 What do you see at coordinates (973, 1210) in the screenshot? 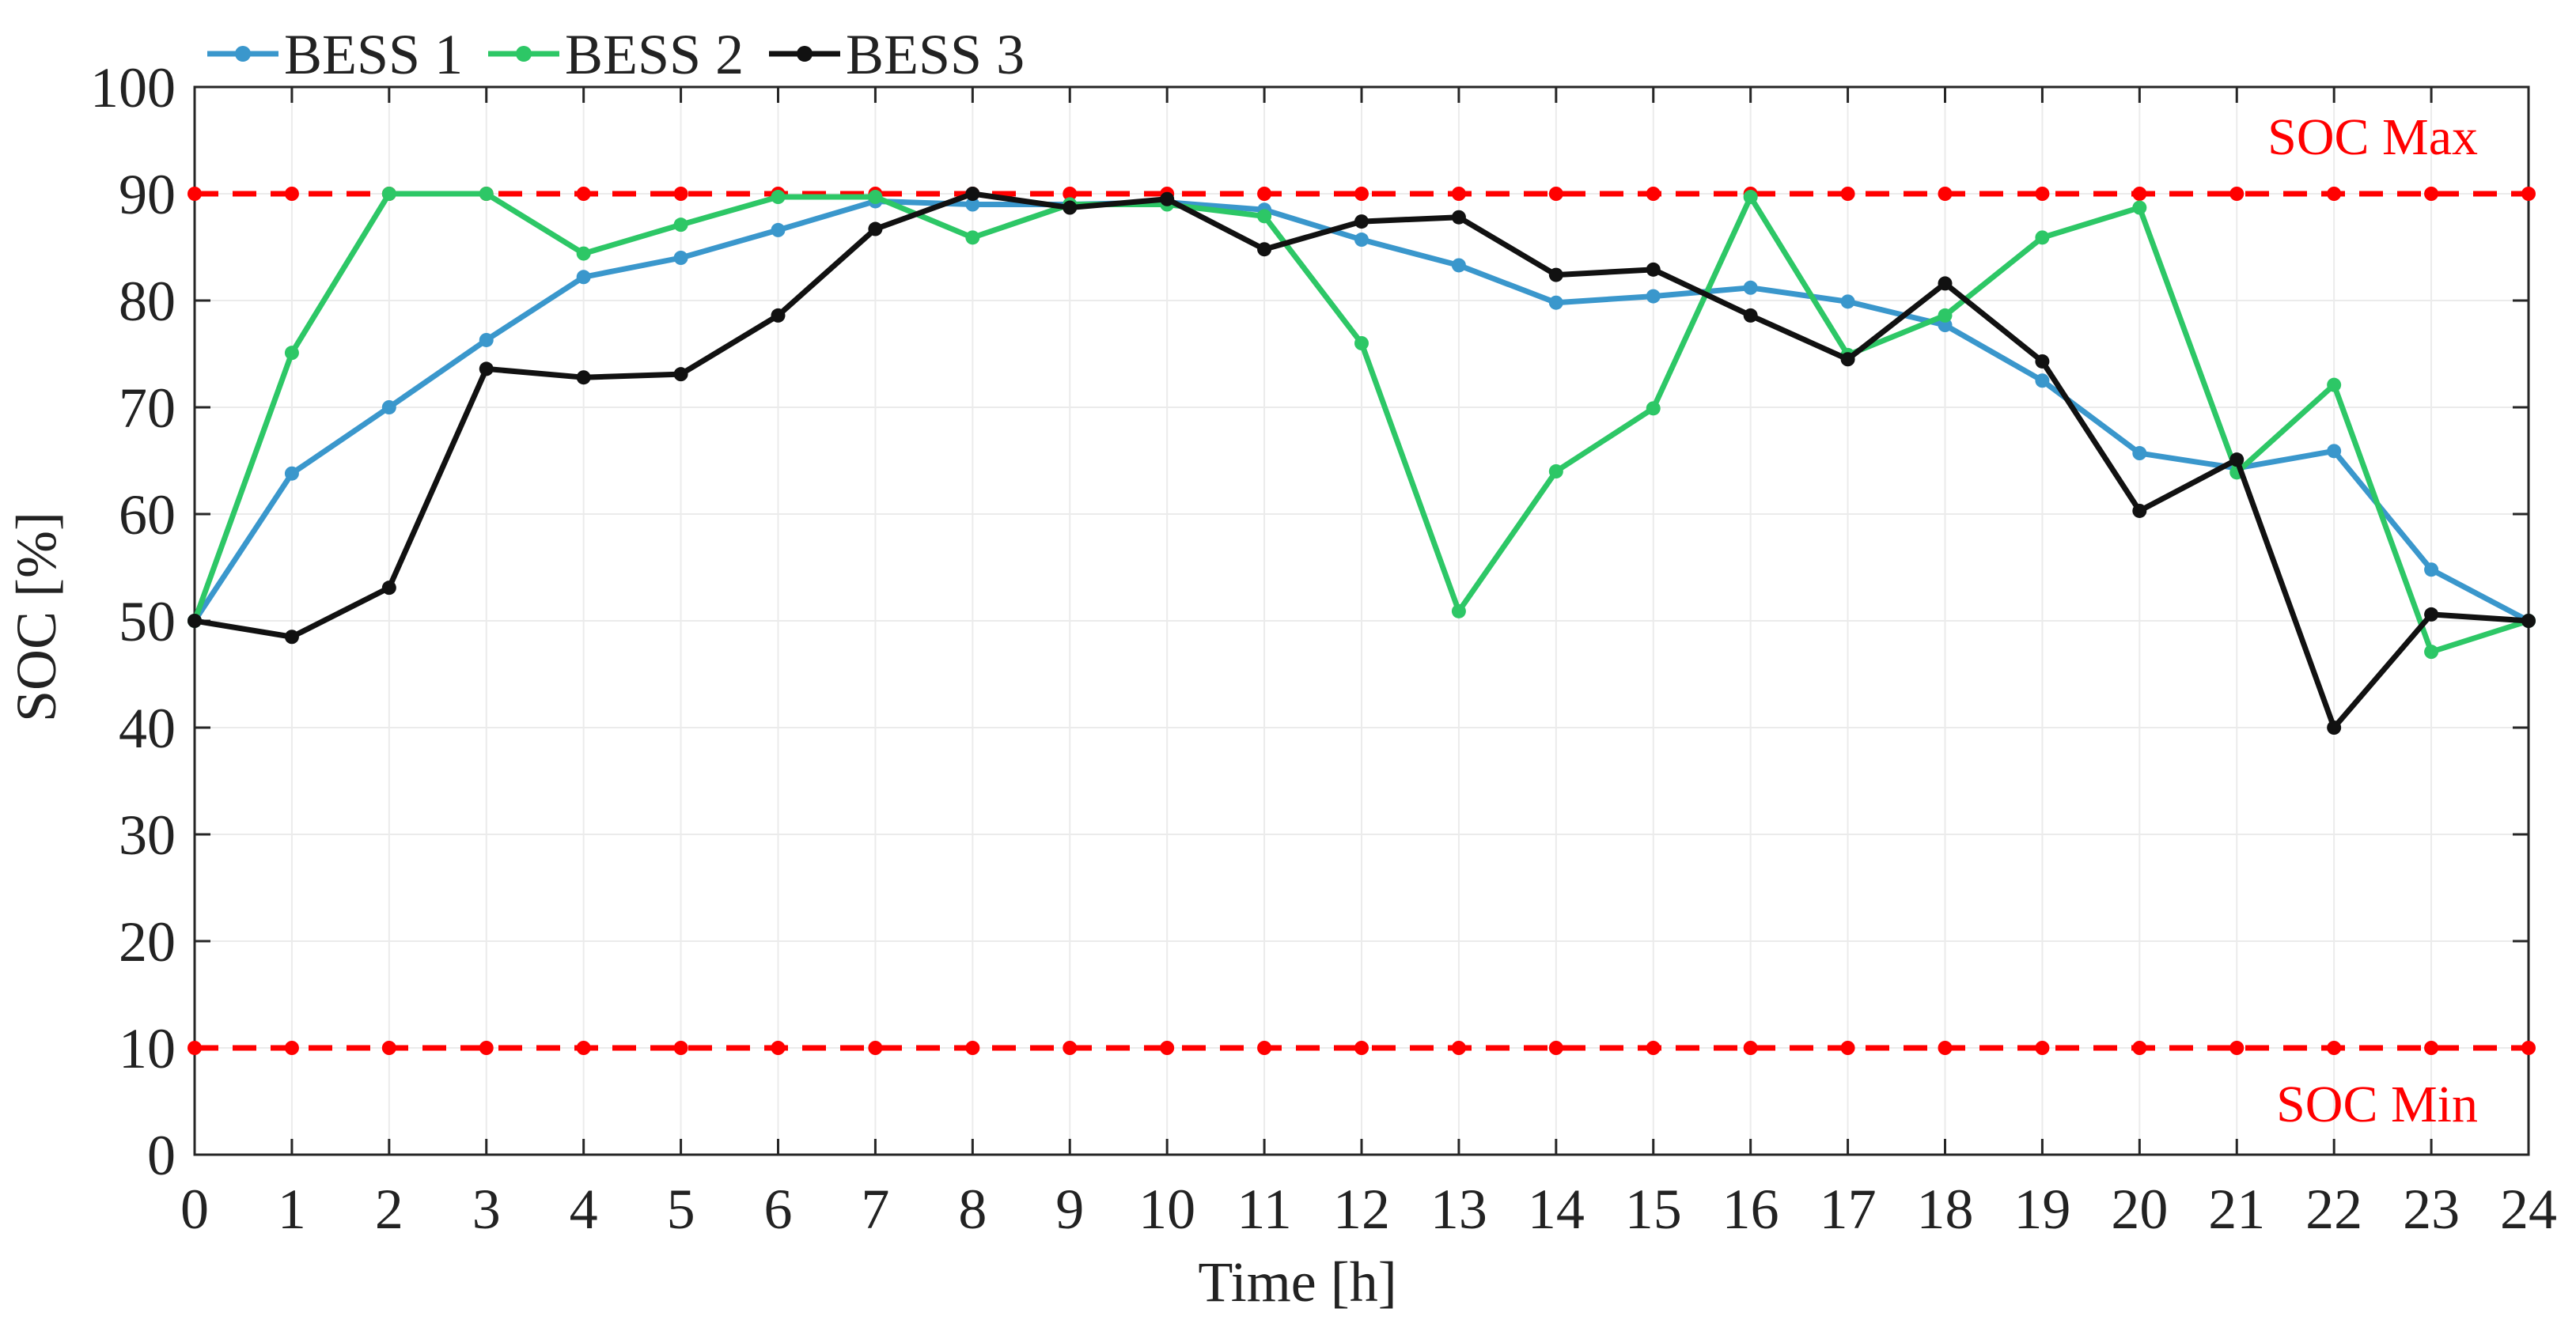
I see `x-tick-label: 8` at bounding box center [973, 1210].